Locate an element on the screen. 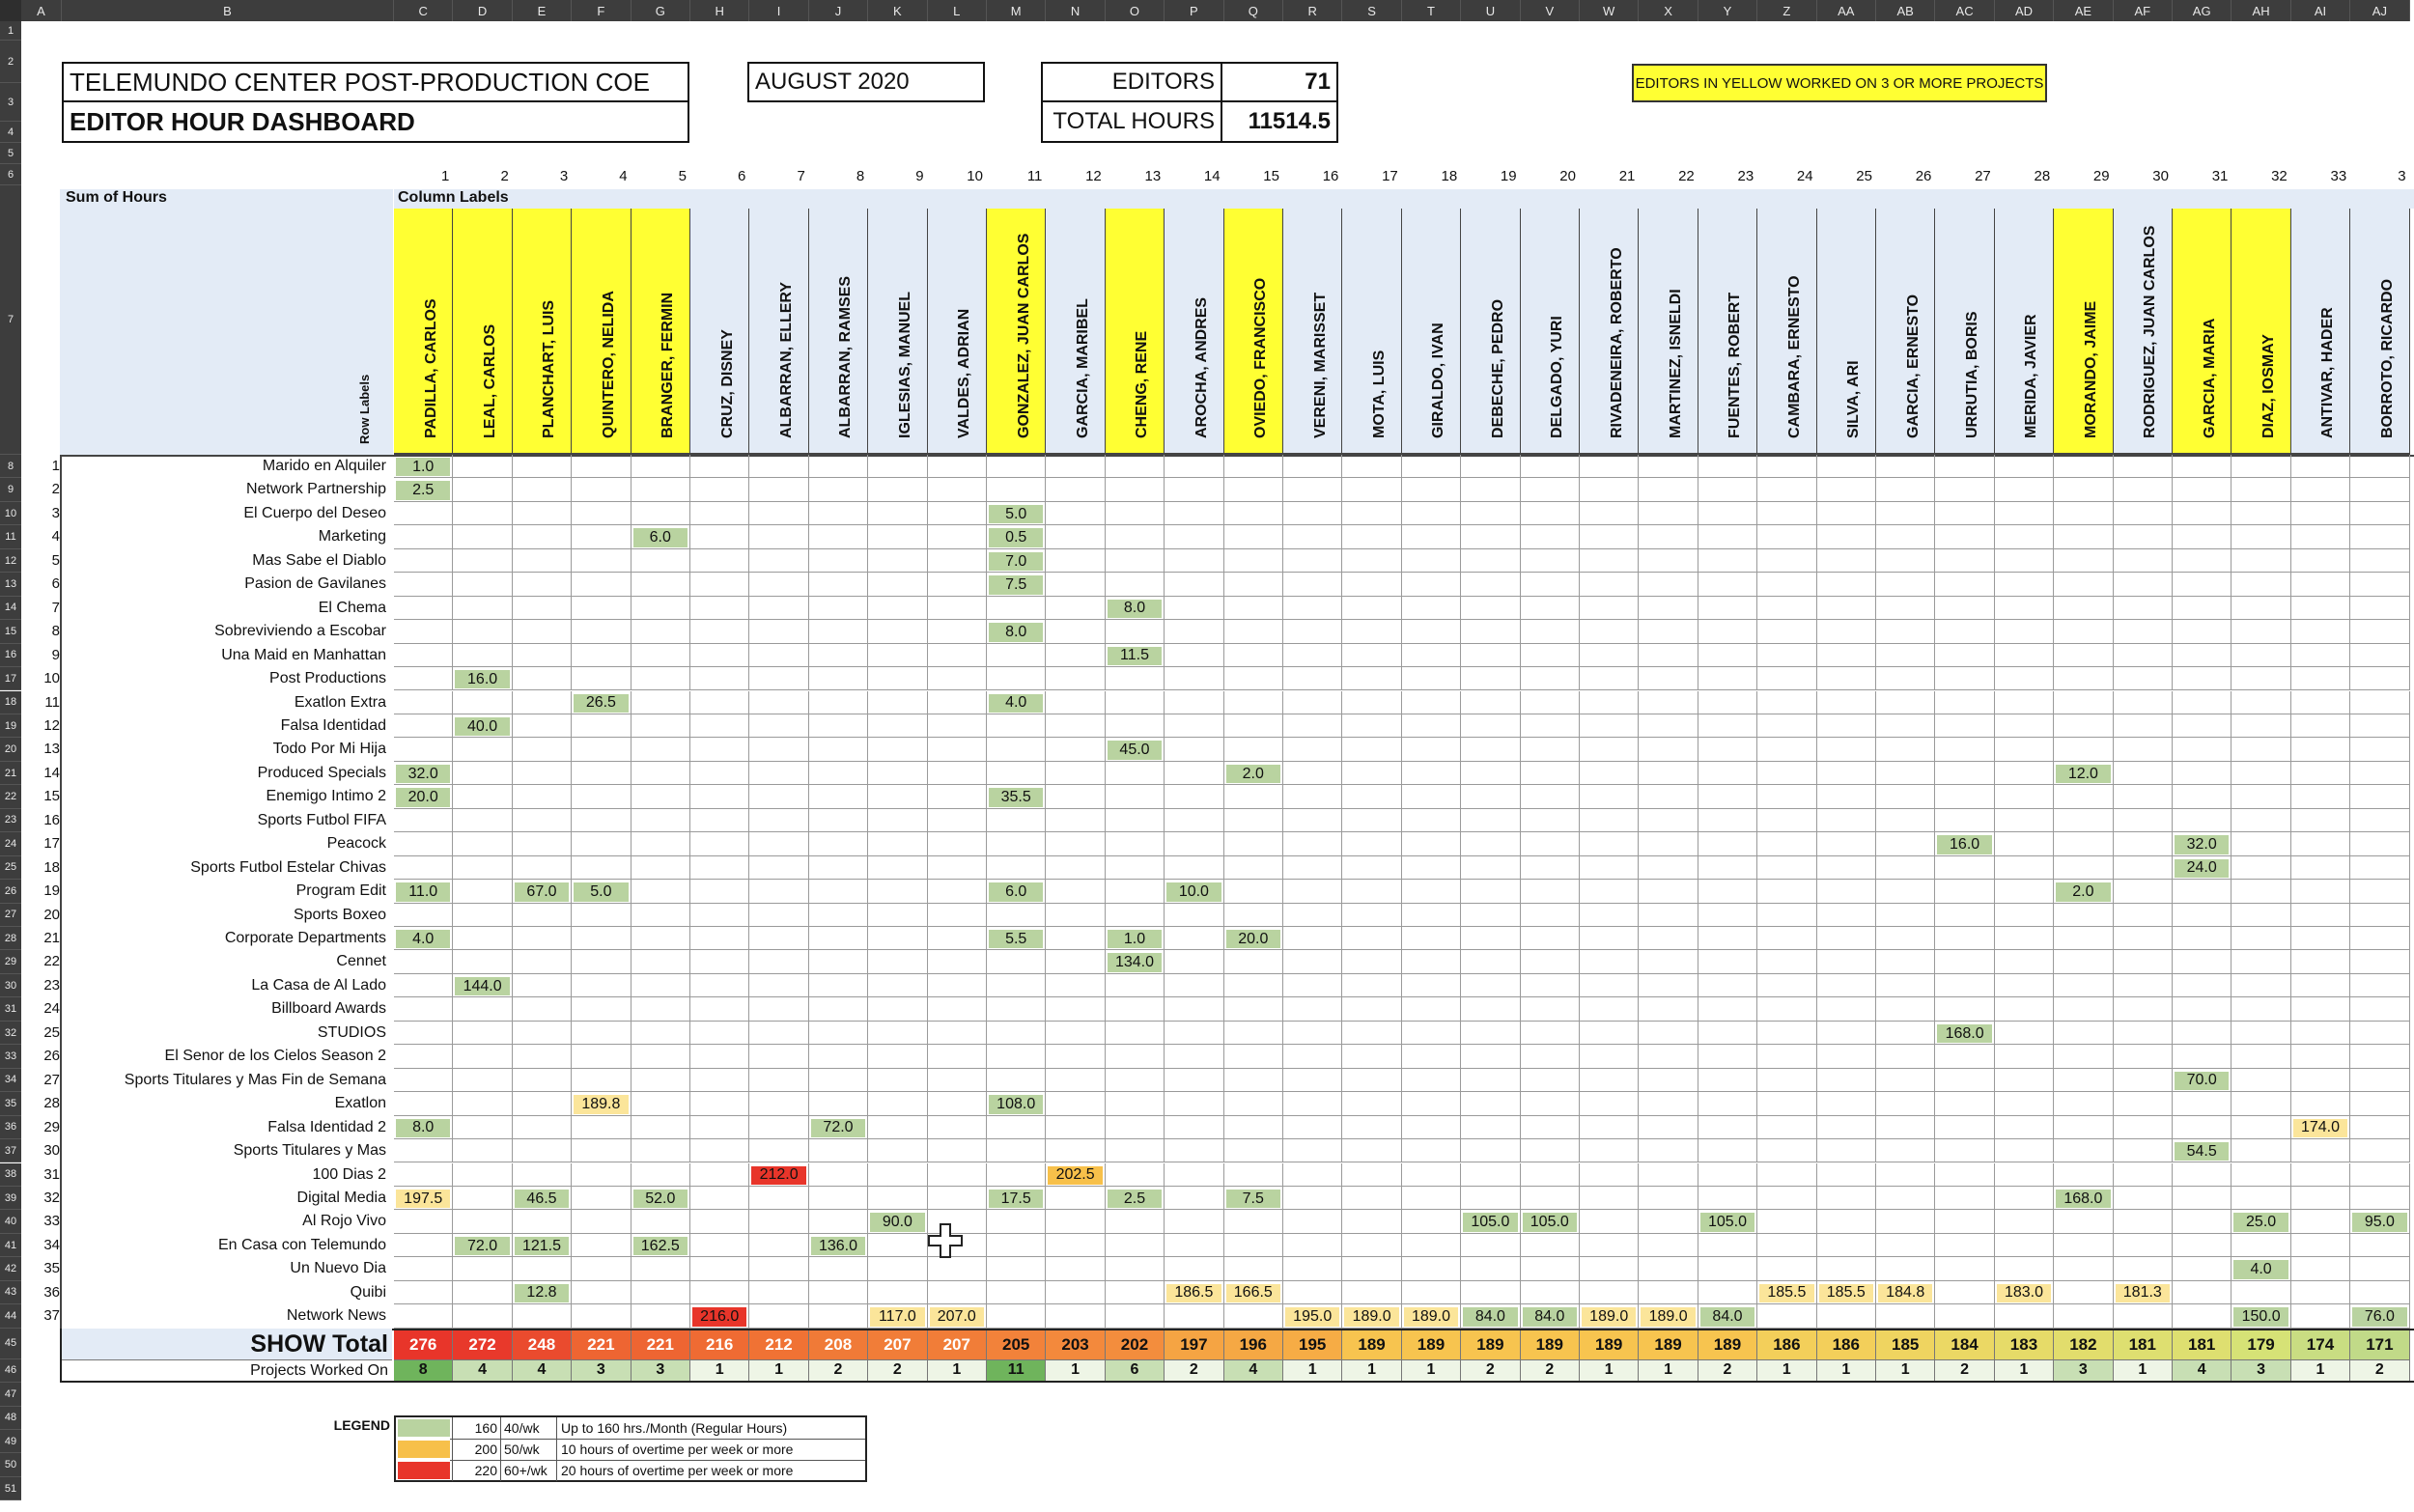  show-name: Billboard Awards is located at coordinates (329, 1009).